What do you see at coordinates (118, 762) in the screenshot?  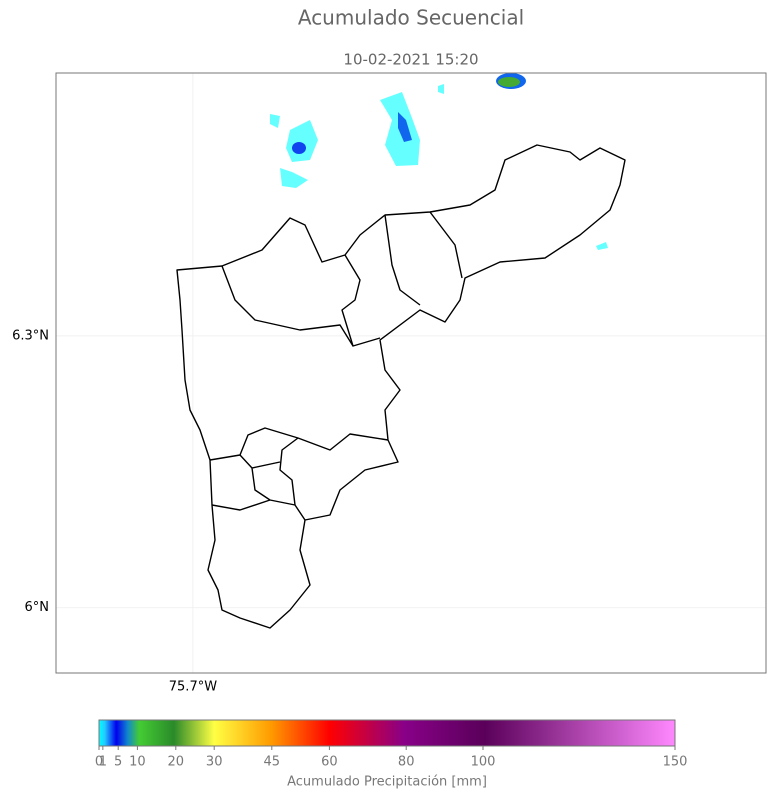 I see `colorbar-tick-label: 5` at bounding box center [118, 762].